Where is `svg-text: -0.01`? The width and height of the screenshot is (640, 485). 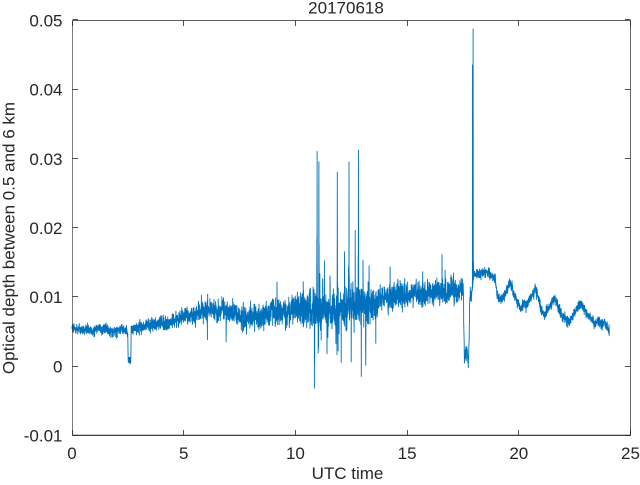 svg-text: -0.01 is located at coordinates (43, 436).